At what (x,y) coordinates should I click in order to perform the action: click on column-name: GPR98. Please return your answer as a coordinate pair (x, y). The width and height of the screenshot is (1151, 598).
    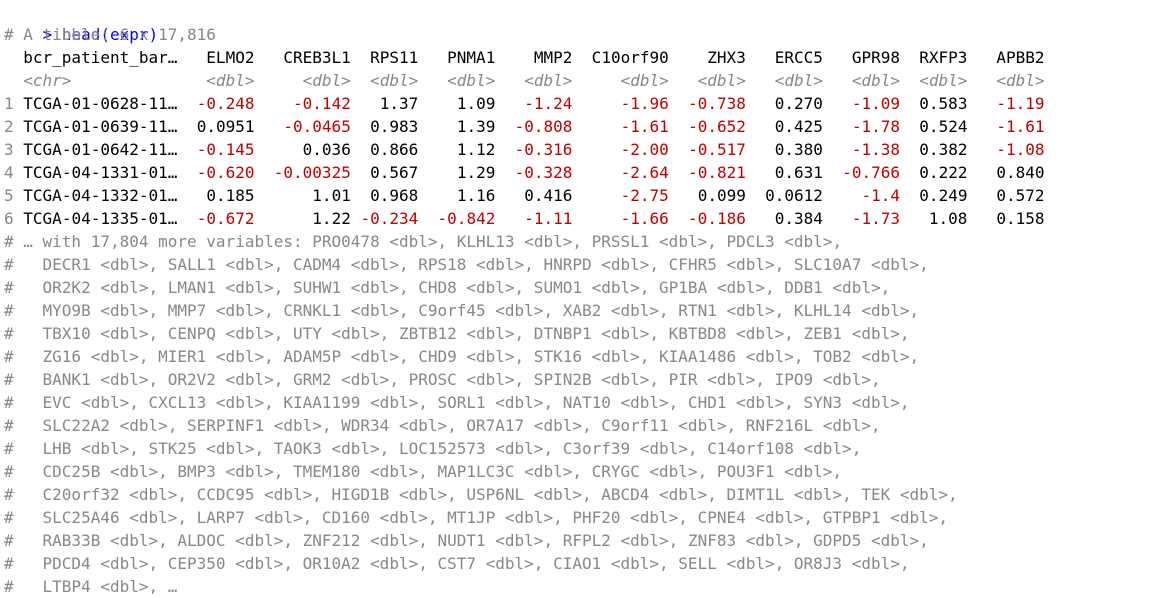
    Looking at the image, I should click on (866, 57).